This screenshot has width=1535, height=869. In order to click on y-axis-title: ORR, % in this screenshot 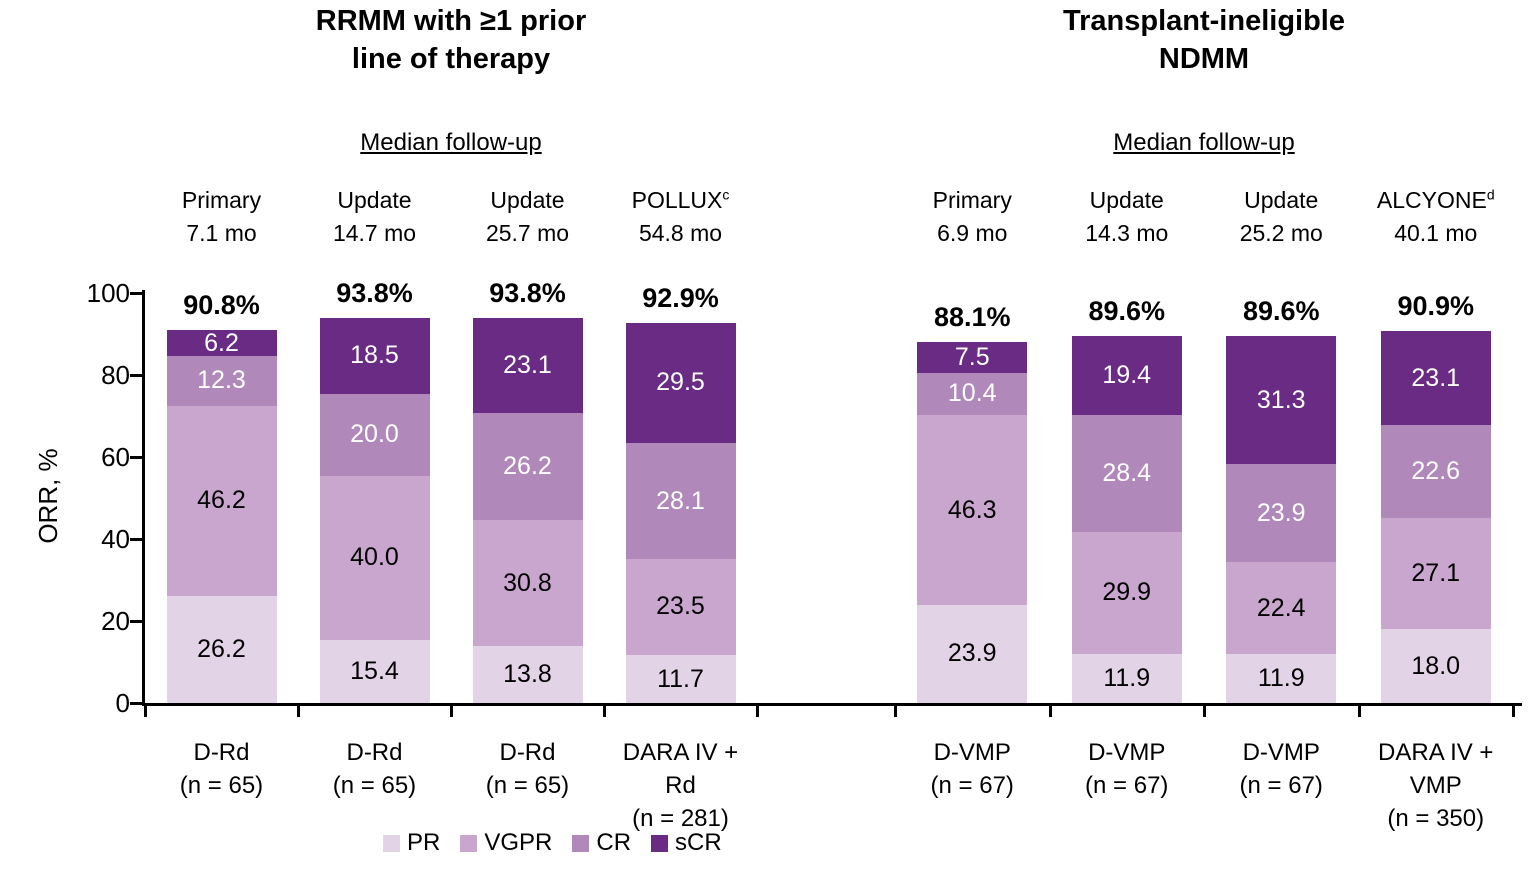, I will do `click(48, 496)`.